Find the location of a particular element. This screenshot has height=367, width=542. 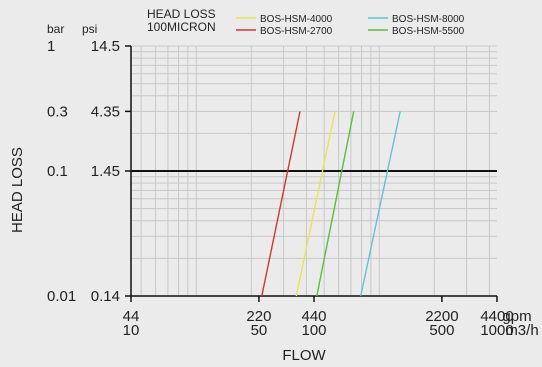

y-tick-label-psi: 1.45 is located at coordinates (105, 171).